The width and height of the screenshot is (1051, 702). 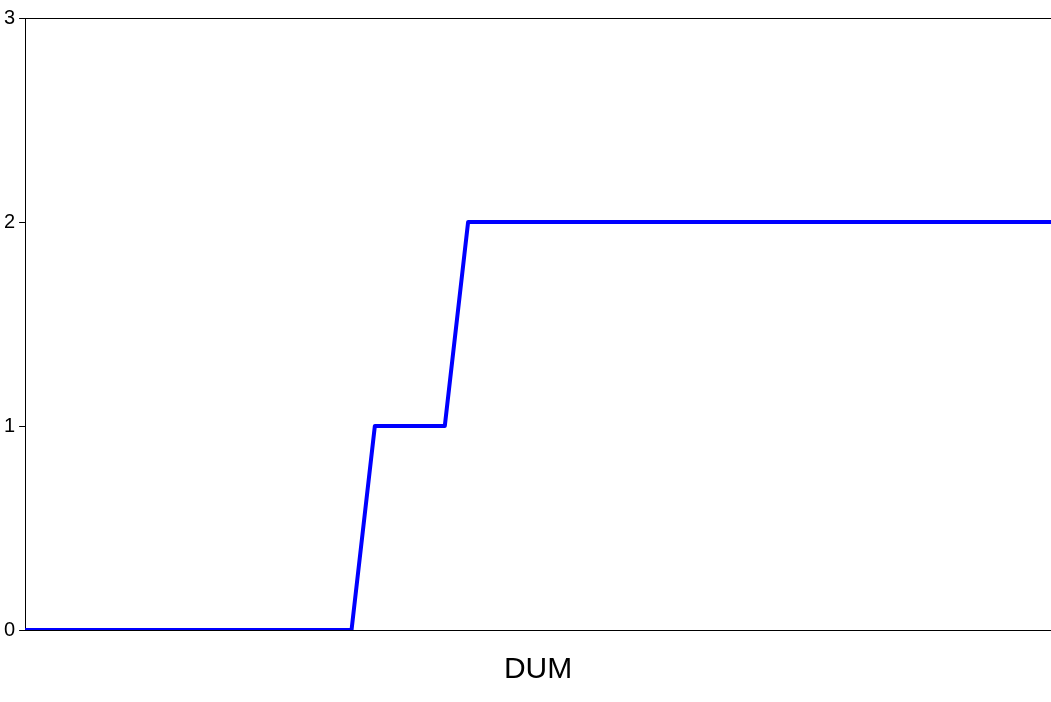 What do you see at coordinates (10, 628) in the screenshot?
I see `y-tick-label: 0` at bounding box center [10, 628].